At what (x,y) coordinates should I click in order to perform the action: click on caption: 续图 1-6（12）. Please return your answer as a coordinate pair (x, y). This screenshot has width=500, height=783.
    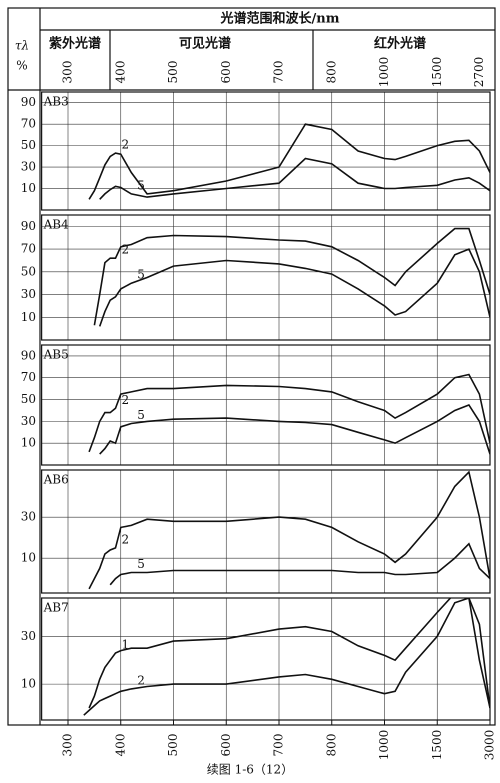
    Looking at the image, I should click on (250, 770).